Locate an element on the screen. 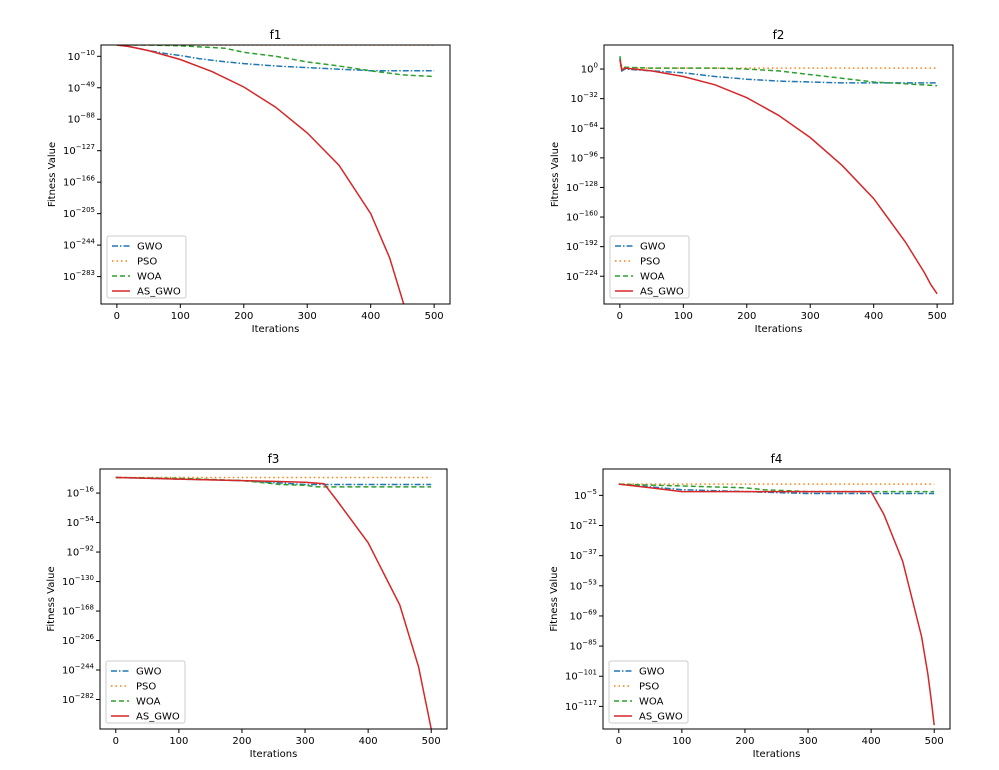 The height and width of the screenshot is (770, 999). y-tick-label: 10−96 is located at coordinates (584, 157).